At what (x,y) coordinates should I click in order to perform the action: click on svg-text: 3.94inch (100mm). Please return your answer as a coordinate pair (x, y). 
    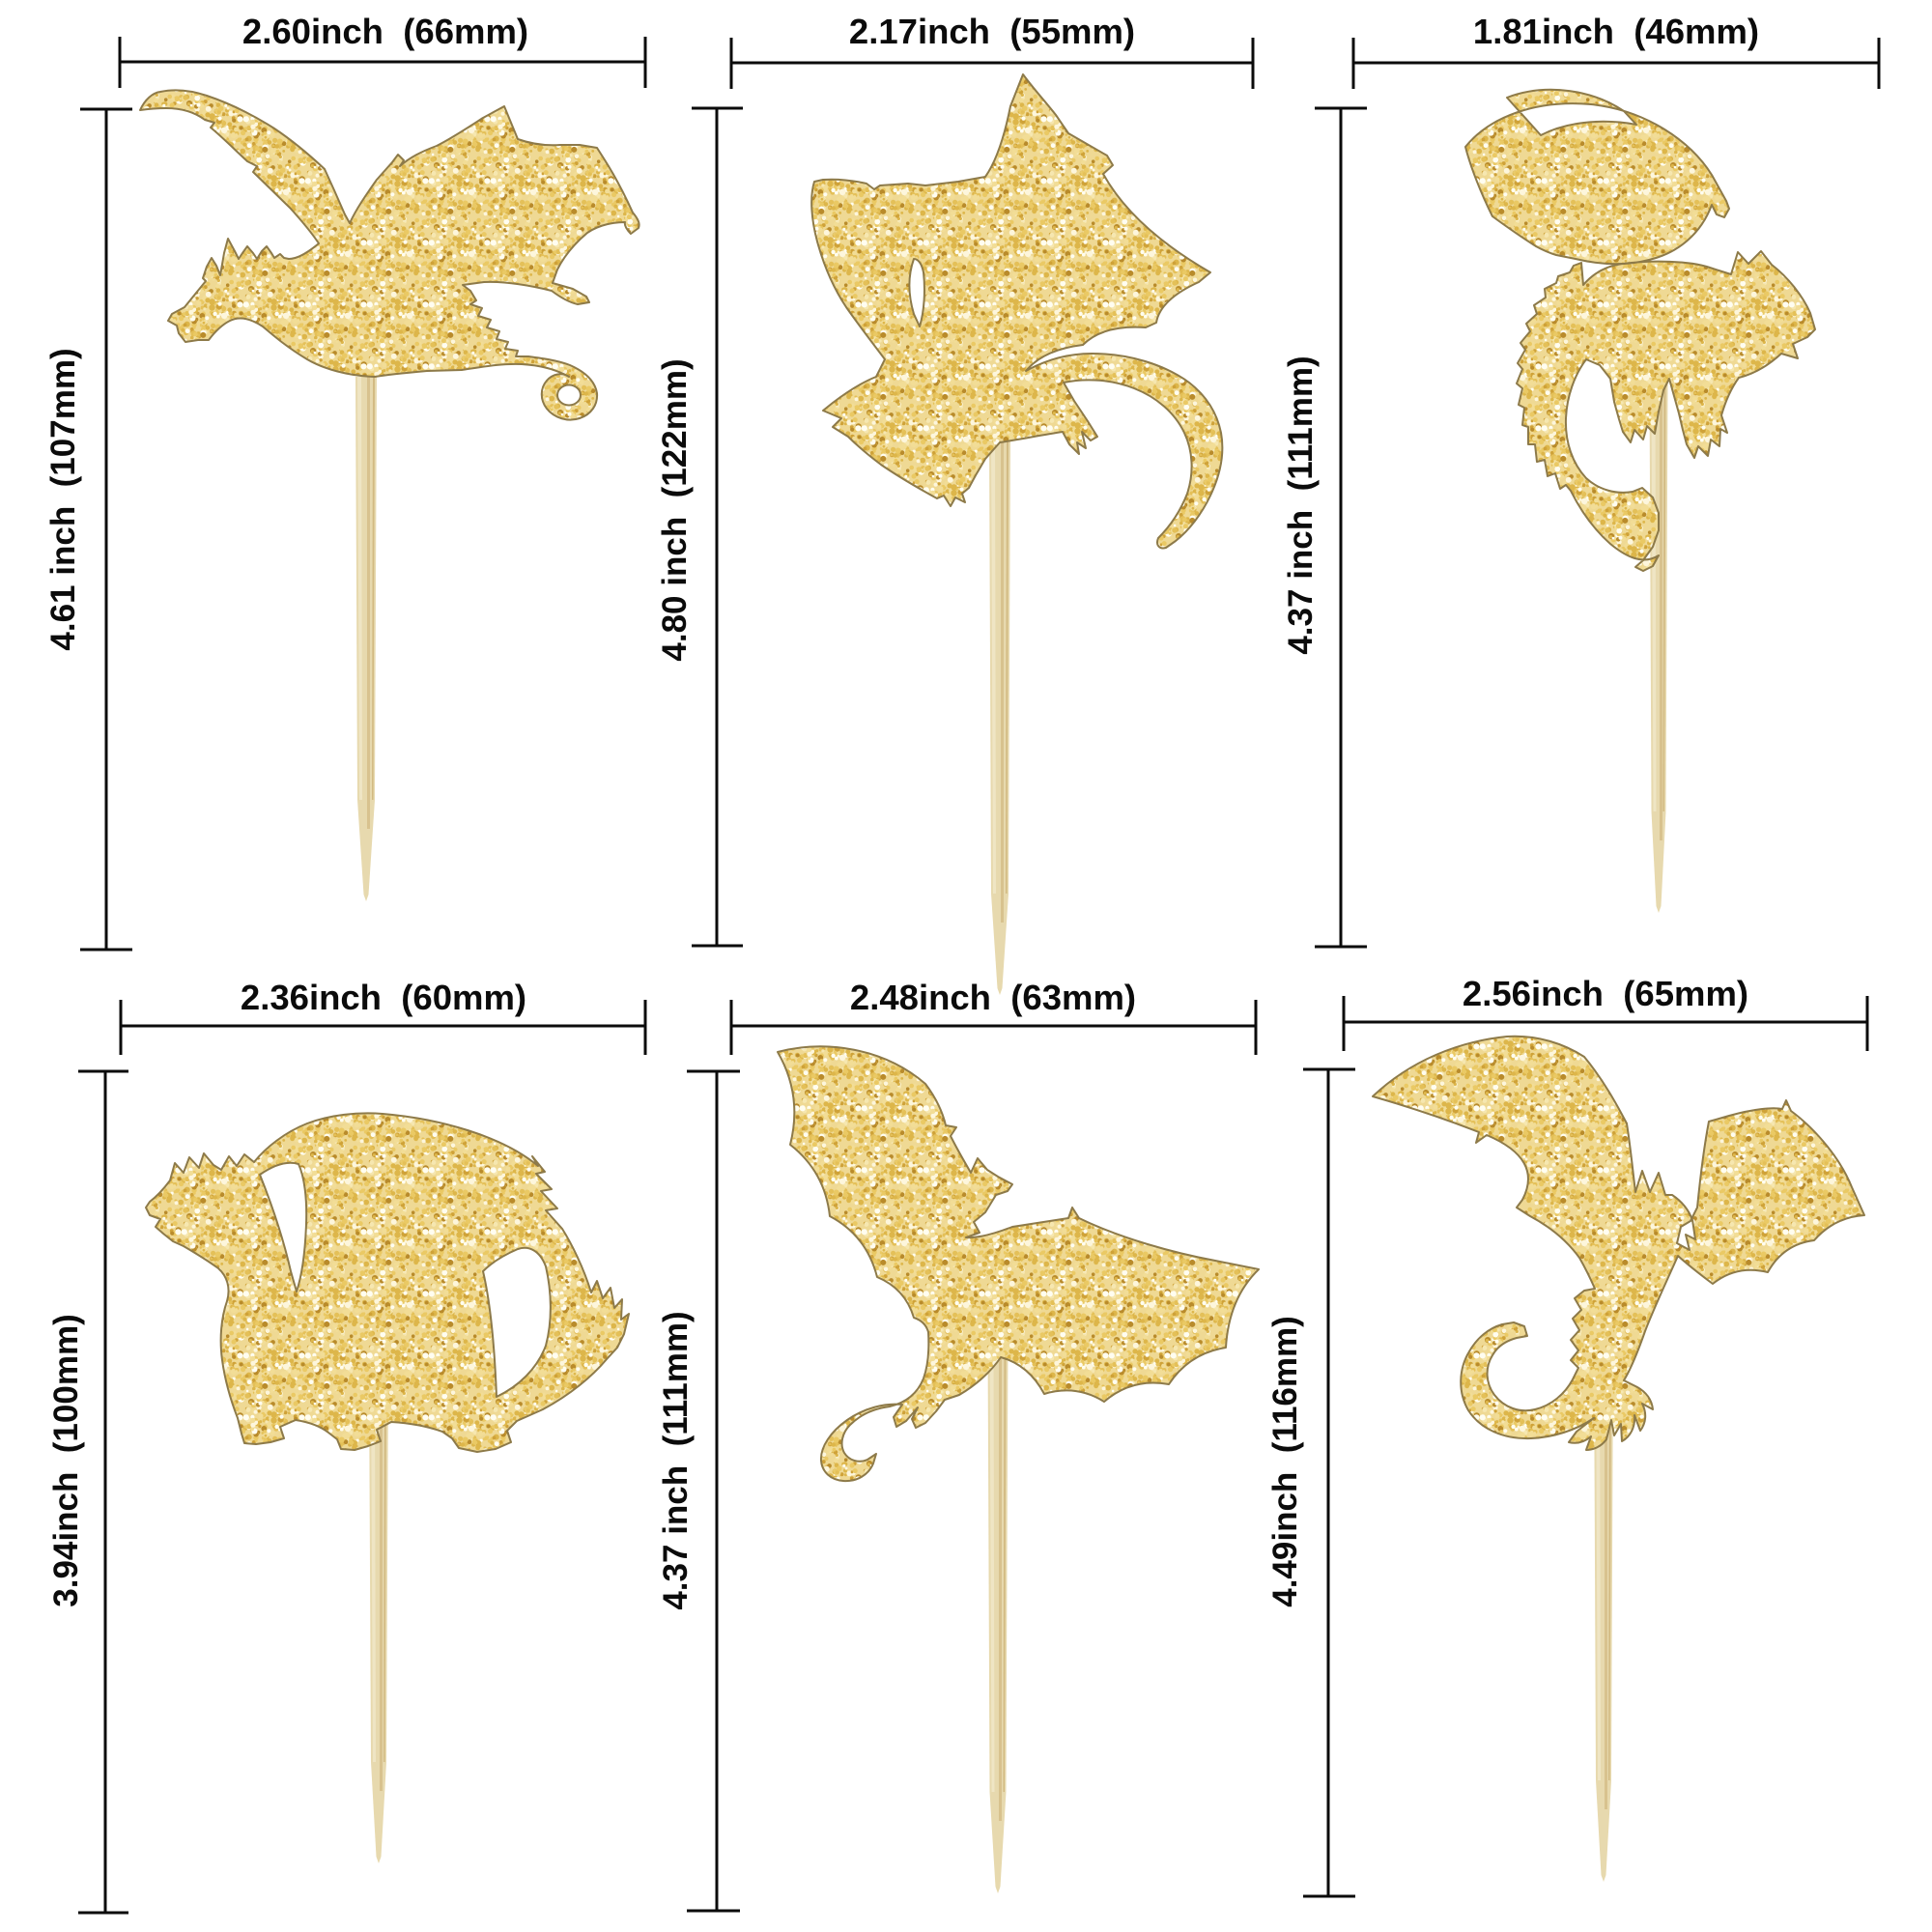
    Looking at the image, I should click on (66, 1460).